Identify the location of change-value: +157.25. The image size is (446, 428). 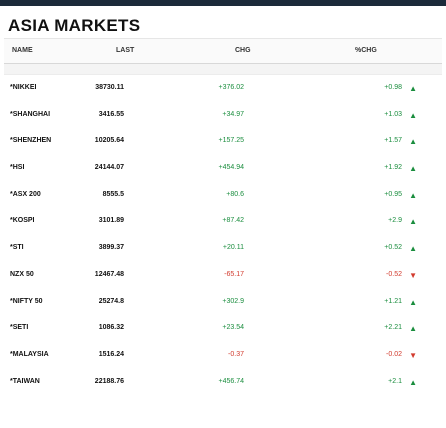
(231, 141).